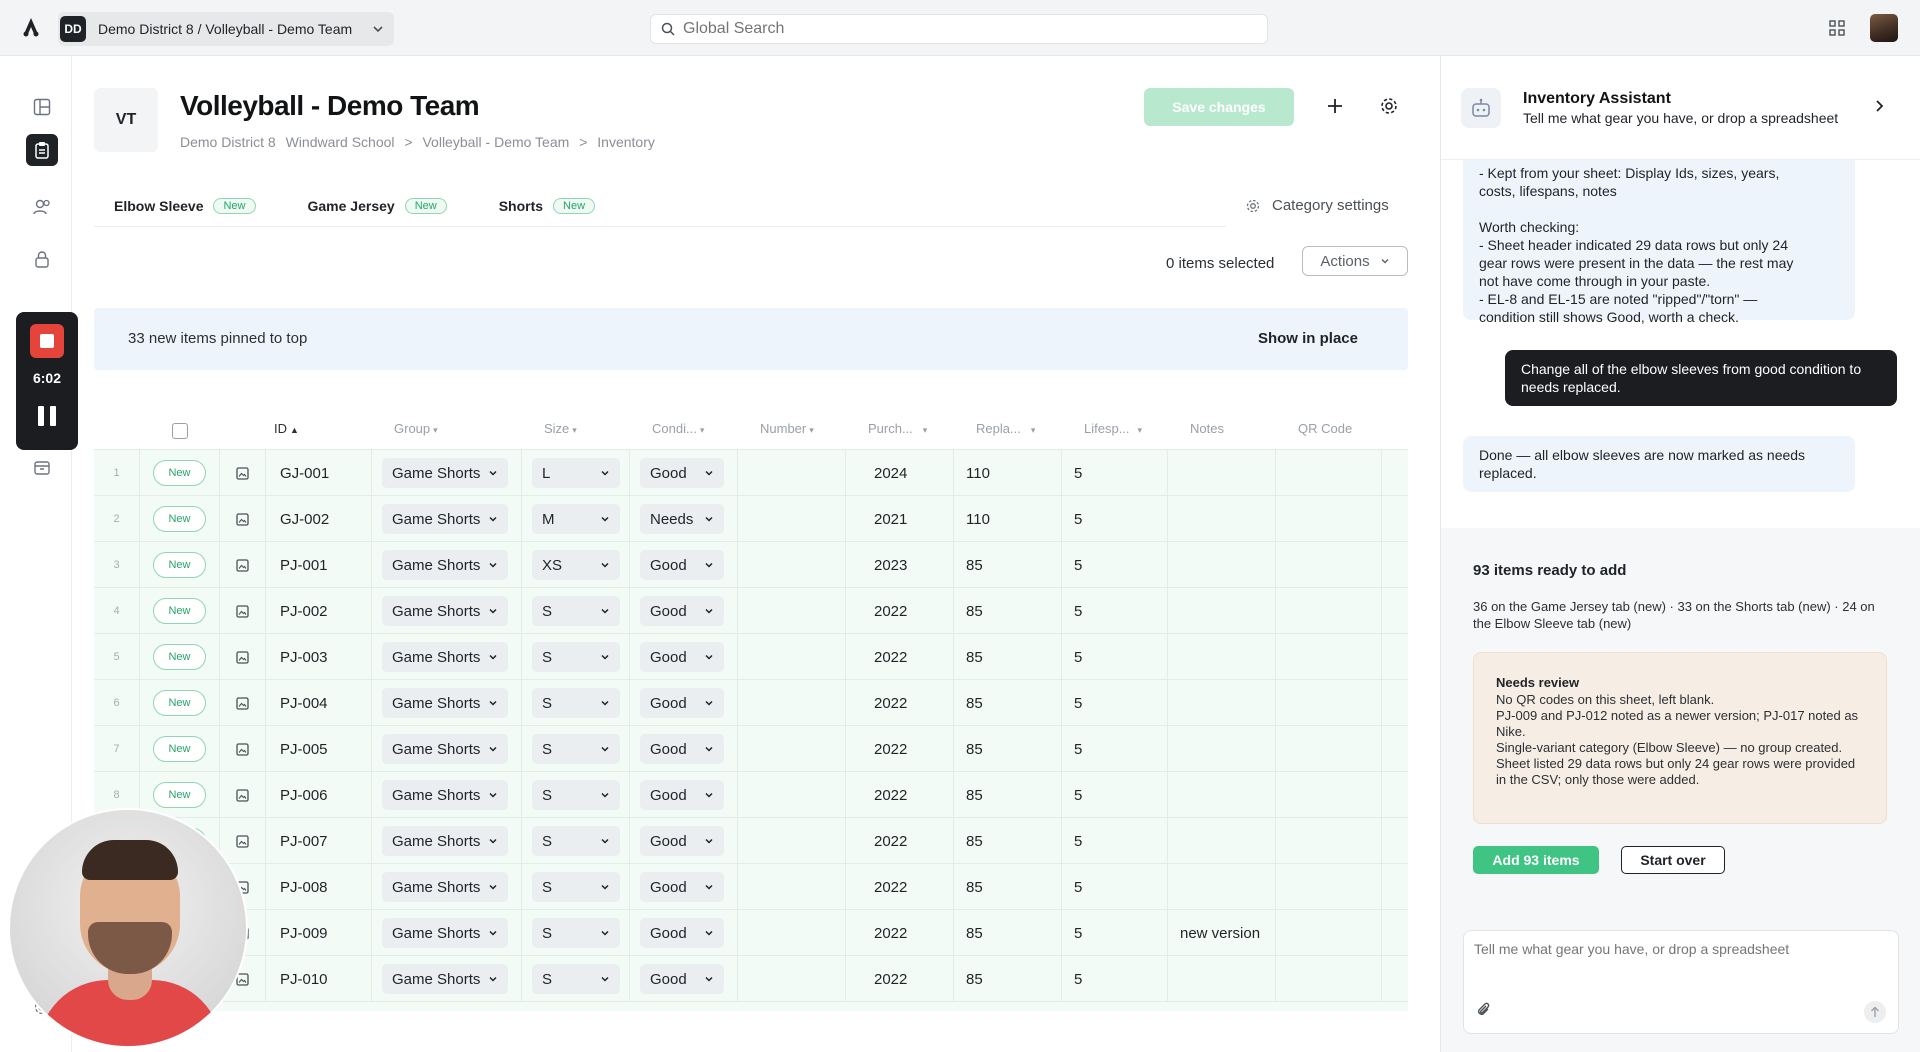  Describe the element at coordinates (1113, 428) in the screenshot. I see `column-header-lifespan: Lifesp... ▾` at that location.